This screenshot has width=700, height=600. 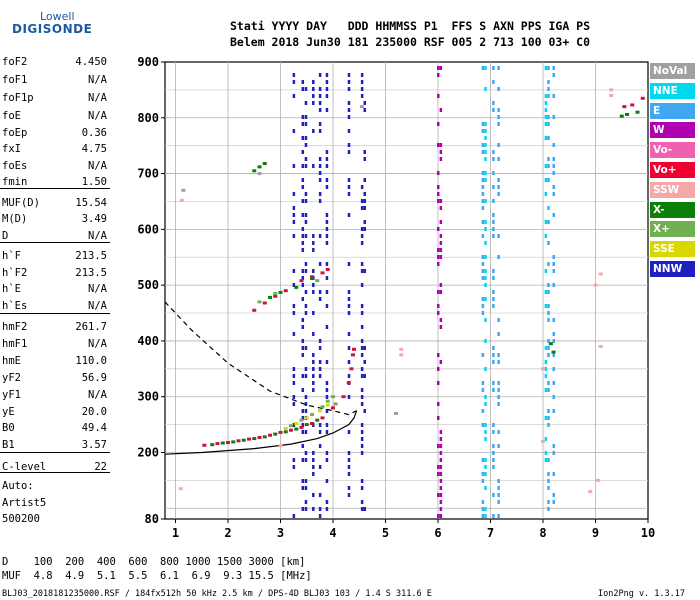 I want to click on param-name: M(D), so click(x=15, y=219).